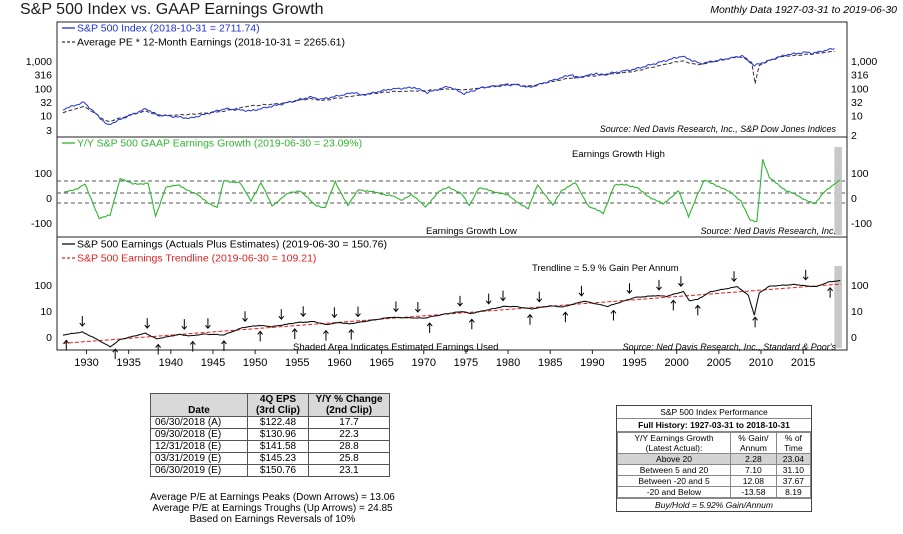 The image size is (903, 534). I want to click on x-tick-label: 1950, so click(255, 363).